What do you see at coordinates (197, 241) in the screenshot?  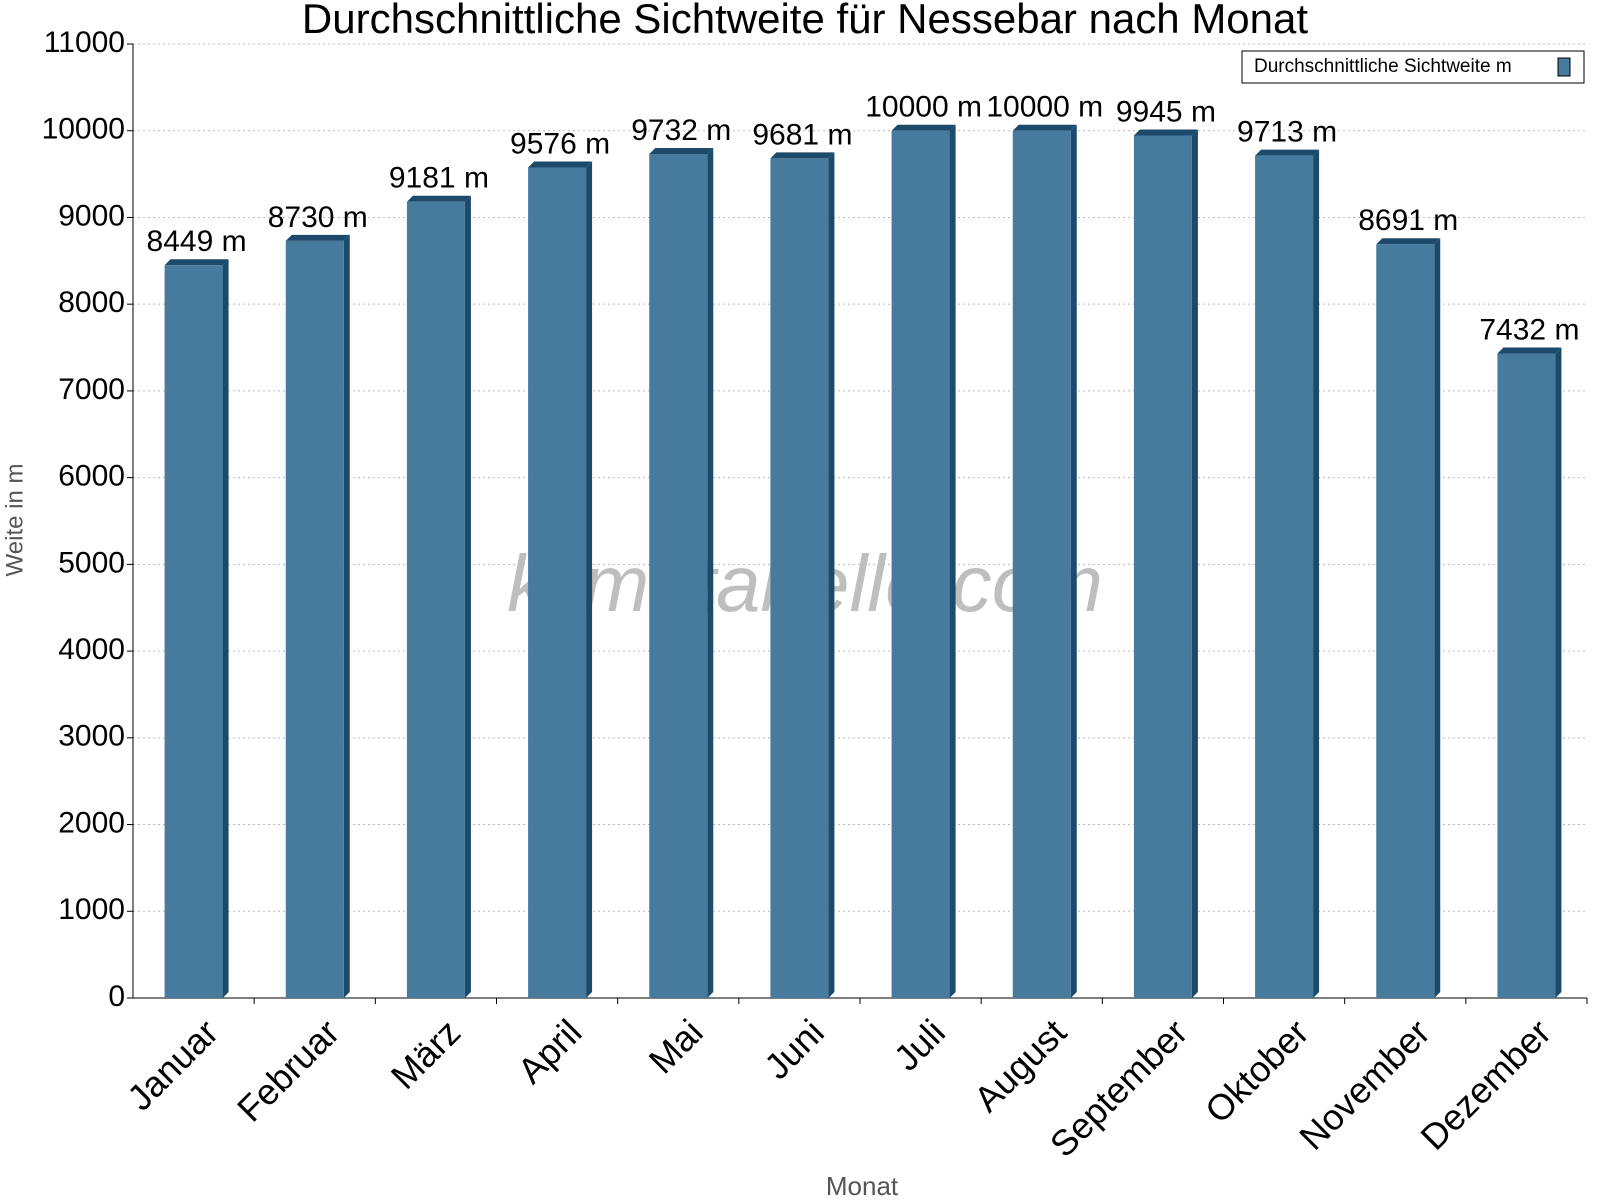 I see `data-label: 8449 m` at bounding box center [197, 241].